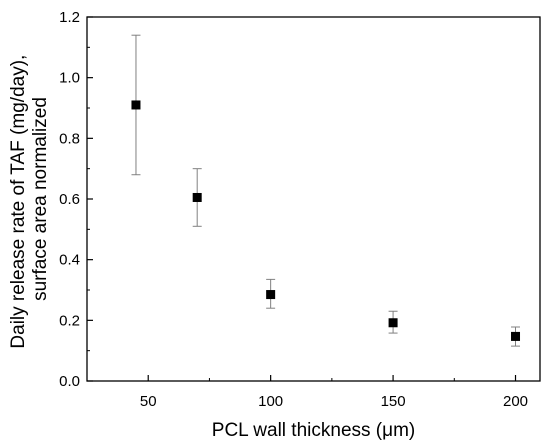 The image size is (550, 446). What do you see at coordinates (69, 199) in the screenshot?
I see `y-tick-label: 0.6` at bounding box center [69, 199].